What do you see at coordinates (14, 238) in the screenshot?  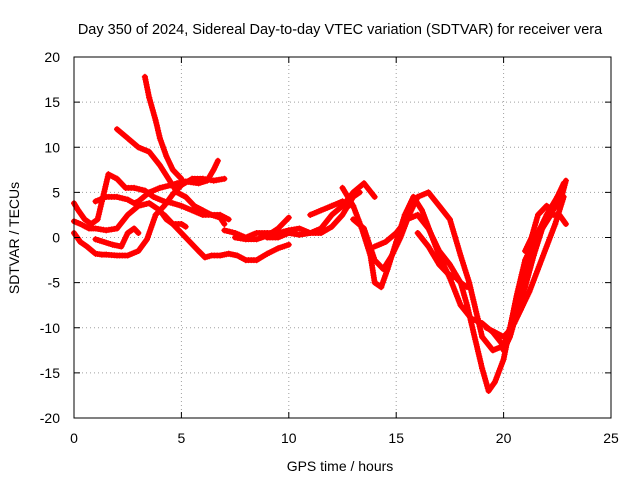 I see `y-axis-label: SDTVAR / TECUs` at bounding box center [14, 238].